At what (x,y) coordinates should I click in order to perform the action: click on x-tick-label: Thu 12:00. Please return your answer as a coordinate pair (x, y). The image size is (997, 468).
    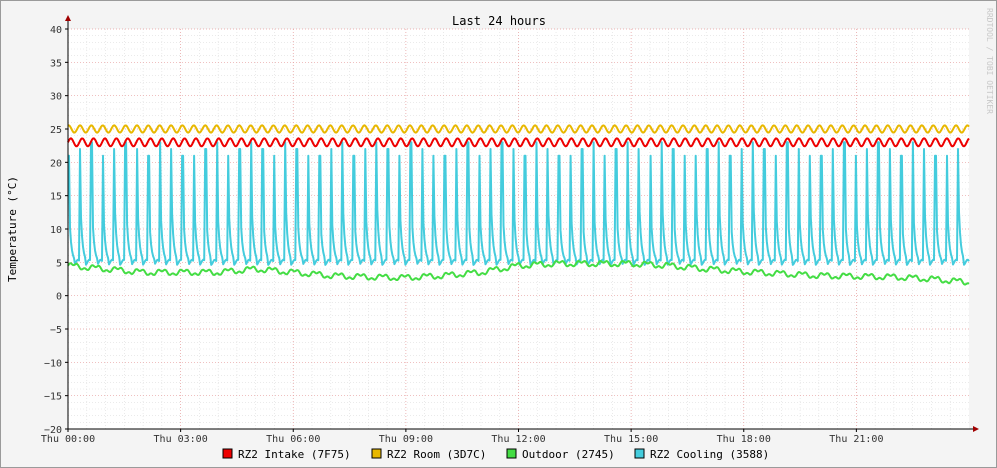
    Looking at the image, I should click on (518, 439).